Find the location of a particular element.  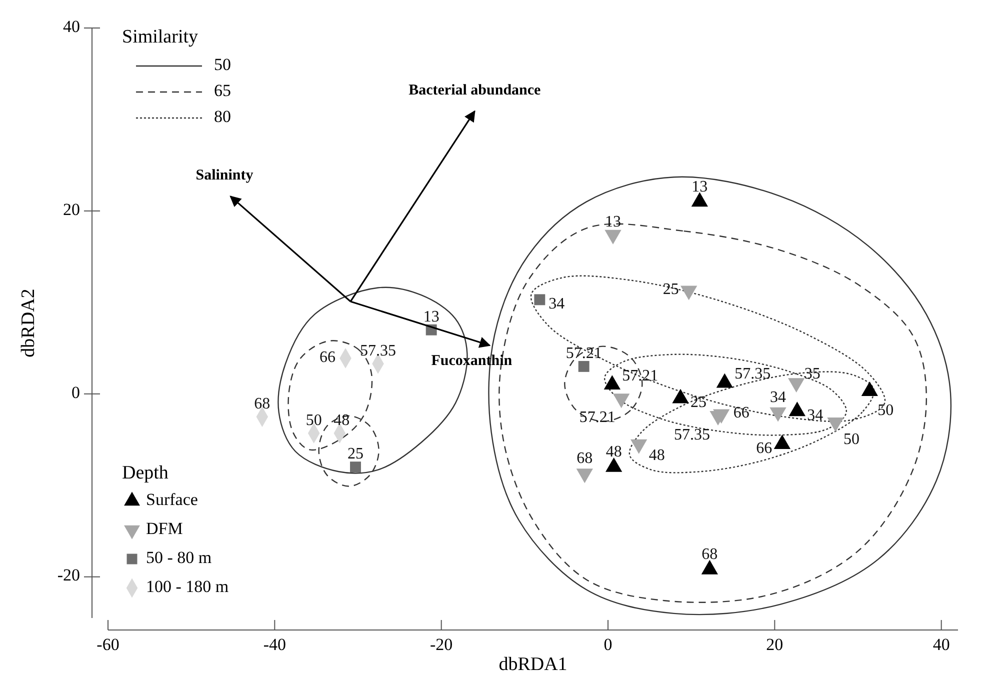

legend-title: Depth is located at coordinates (145, 473).